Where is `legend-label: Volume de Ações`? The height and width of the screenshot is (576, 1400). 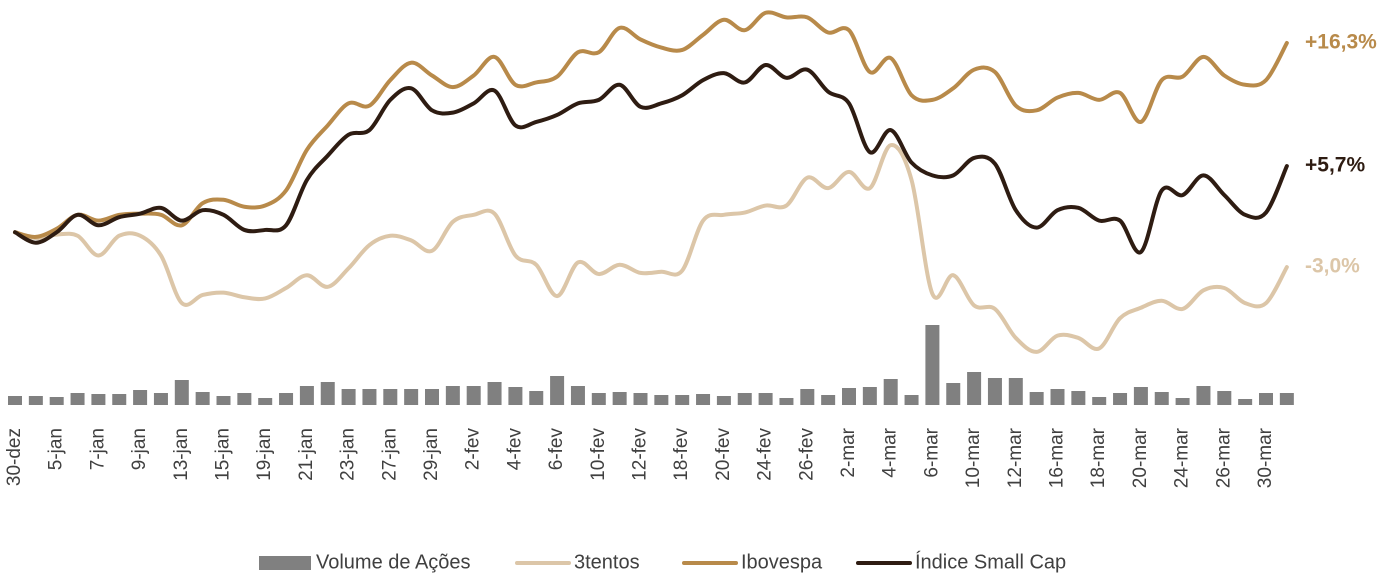
legend-label: Volume de Ações is located at coordinates (393, 562).